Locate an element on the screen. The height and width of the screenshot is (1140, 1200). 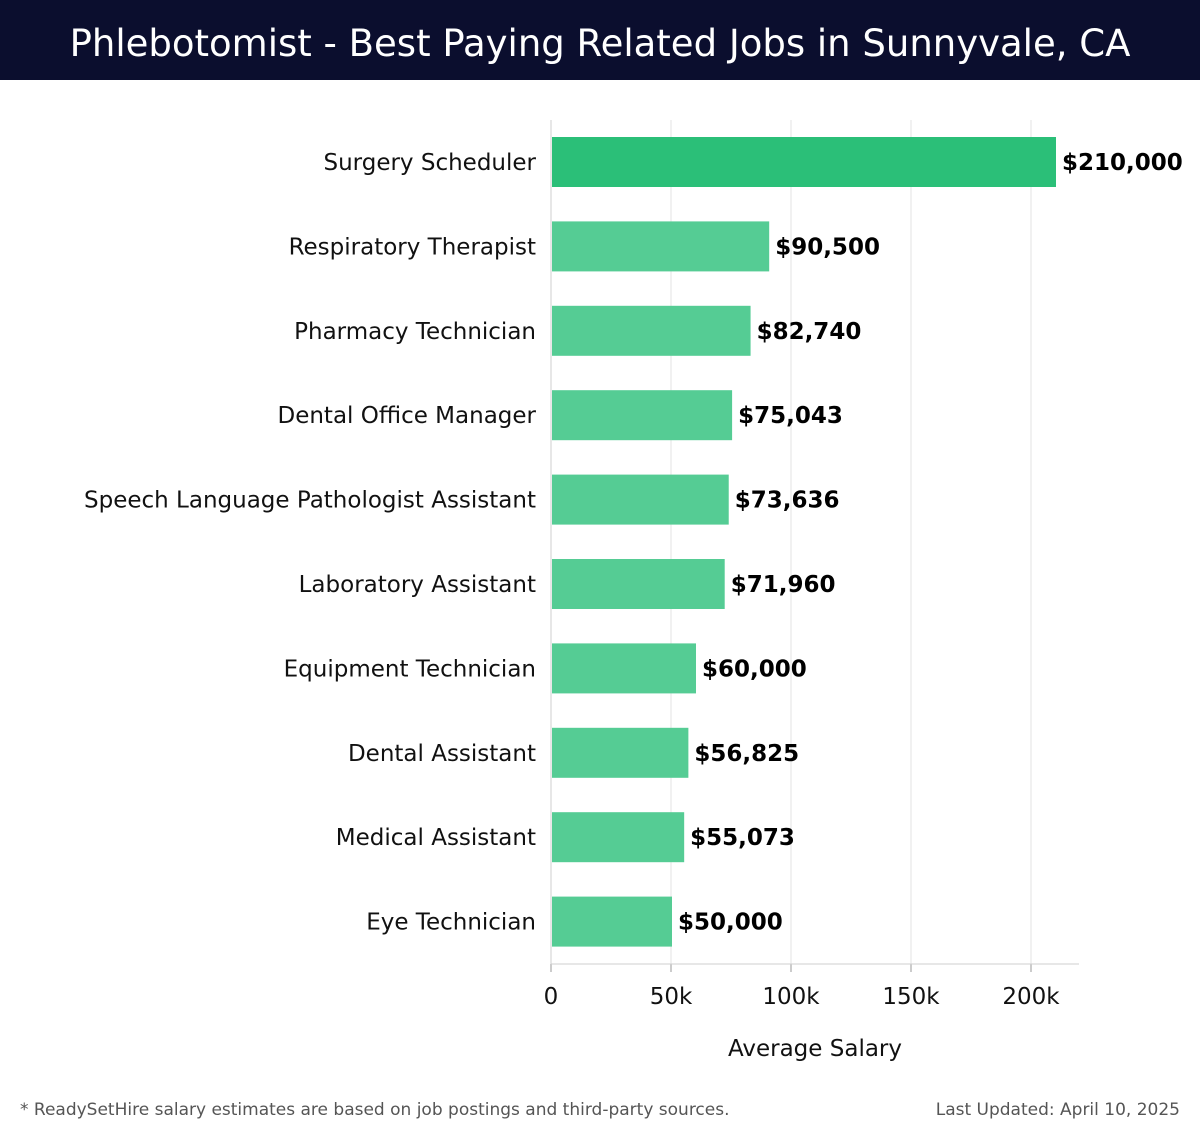
x-tick-label: 0 is located at coordinates (551, 997).